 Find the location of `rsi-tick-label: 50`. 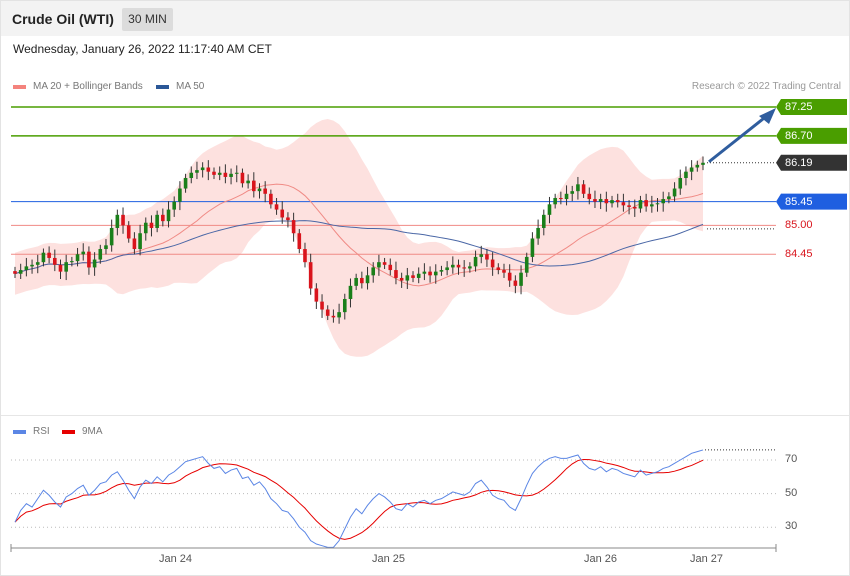

rsi-tick-label: 50 is located at coordinates (791, 492).